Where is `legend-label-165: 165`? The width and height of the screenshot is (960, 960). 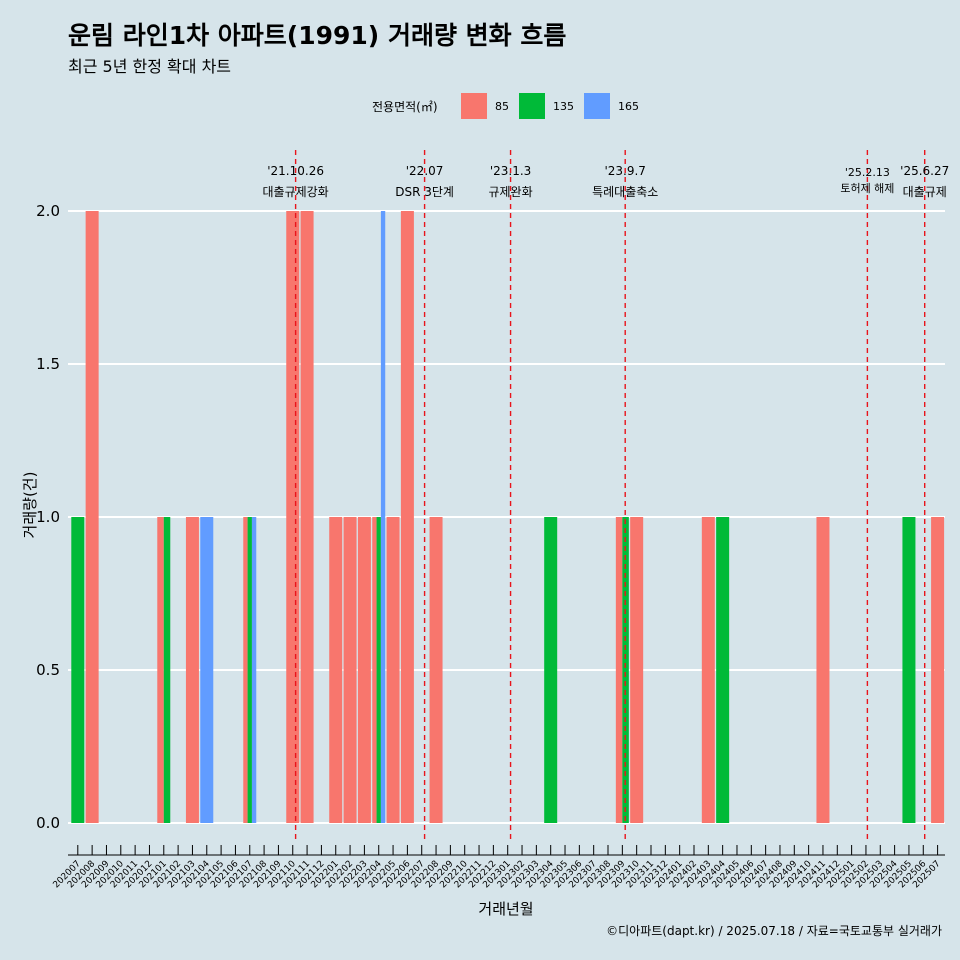
legend-label-165: 165 is located at coordinates (628, 106).